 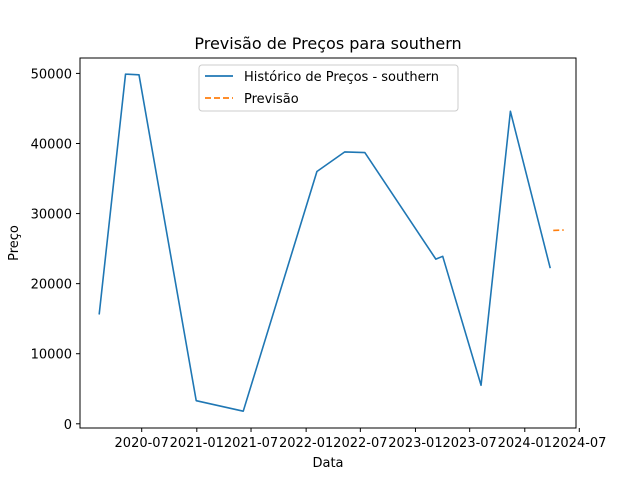 I want to click on x-tick-label: 2022-01, so click(x=306, y=443).